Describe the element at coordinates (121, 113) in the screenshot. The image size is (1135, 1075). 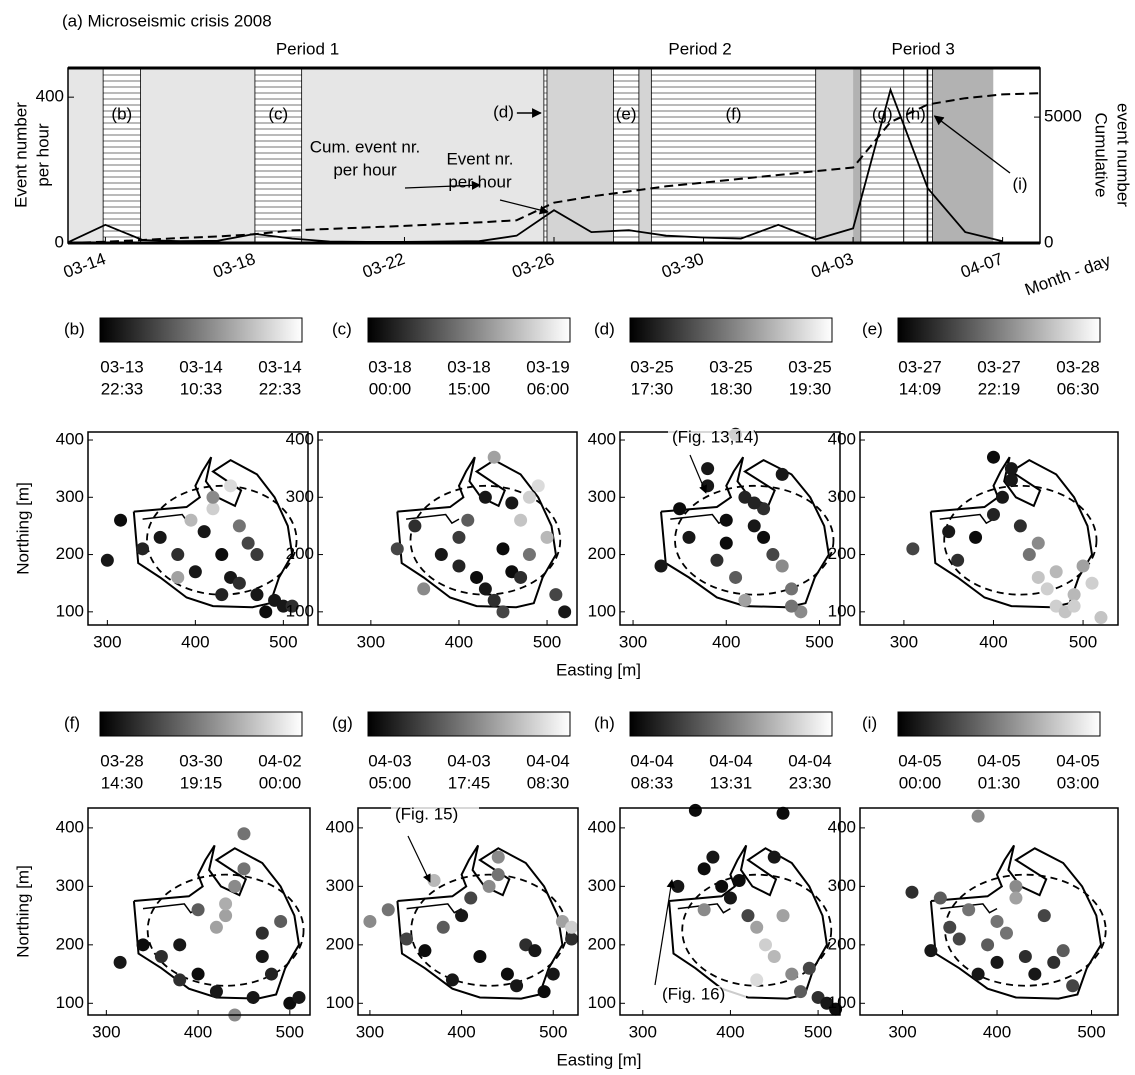
I see `window-label: (b)` at that location.